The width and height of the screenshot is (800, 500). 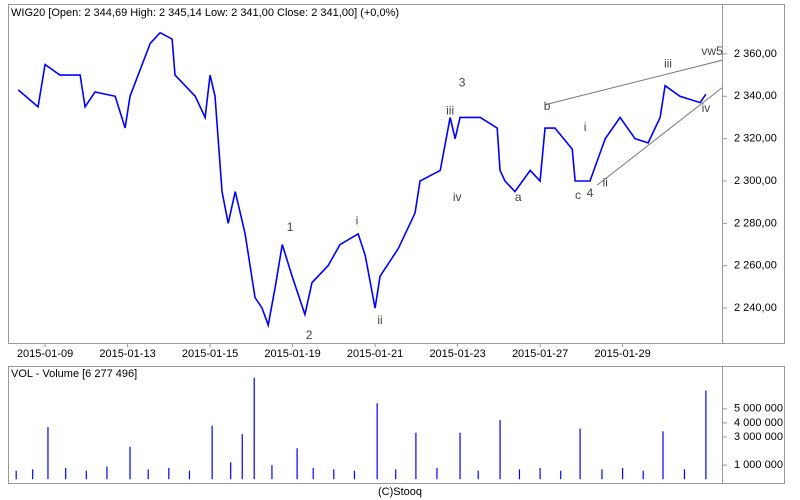 I want to click on y-tick-label: 2 260,00, so click(x=755, y=266).